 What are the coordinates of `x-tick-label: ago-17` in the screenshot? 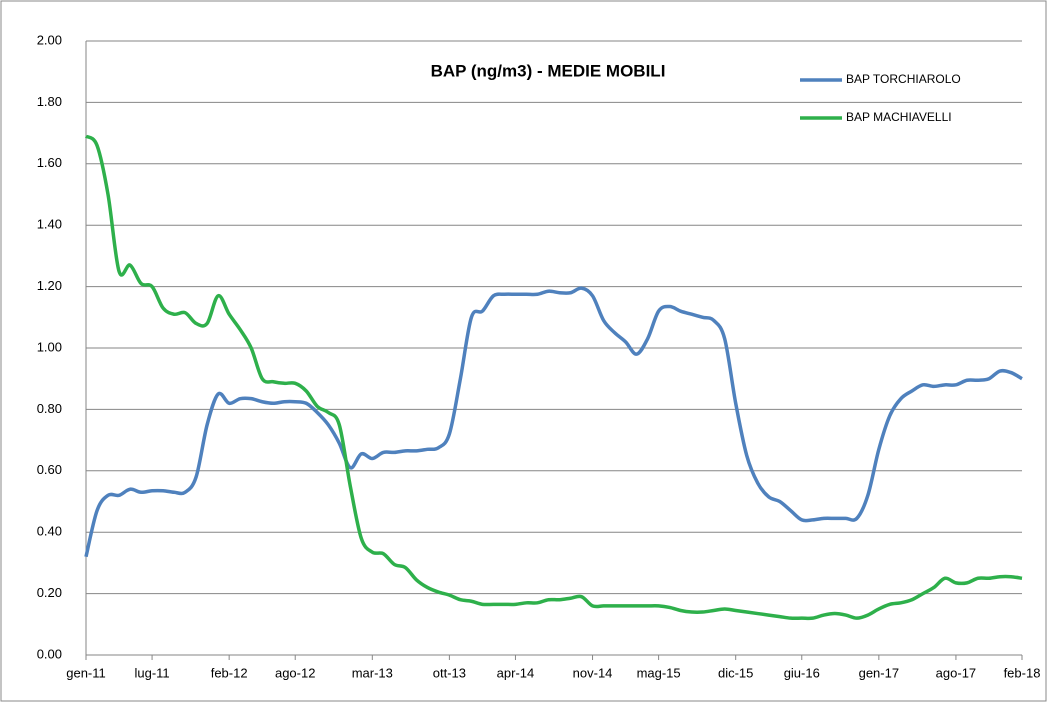 It's located at (956, 672).